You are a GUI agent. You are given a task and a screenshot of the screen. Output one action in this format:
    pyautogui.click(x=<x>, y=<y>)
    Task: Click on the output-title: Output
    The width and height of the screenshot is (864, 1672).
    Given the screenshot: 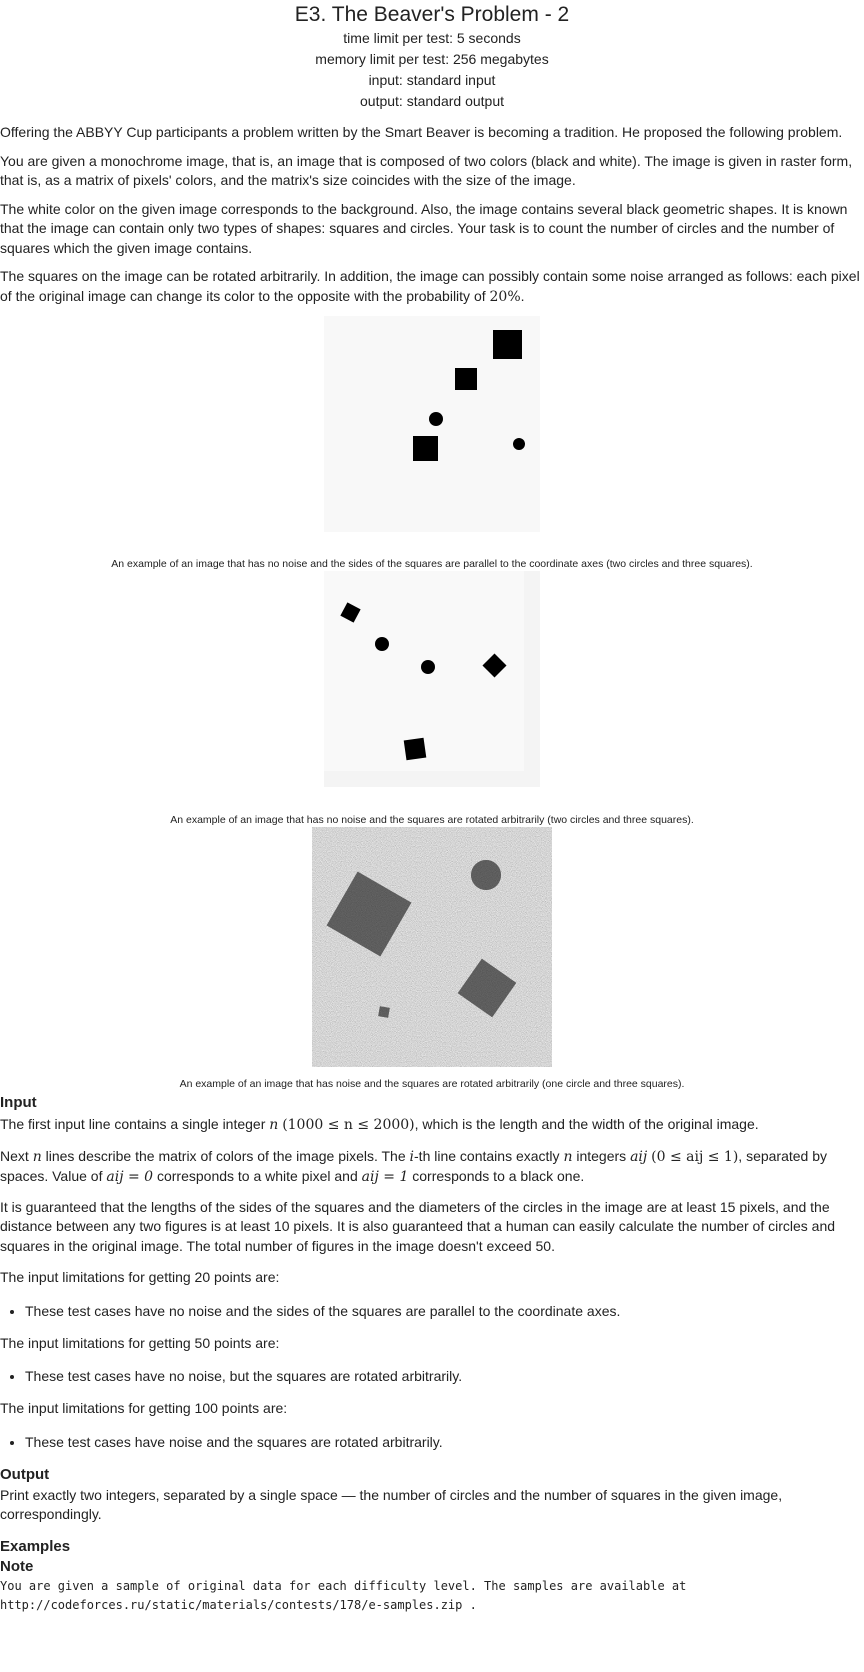 What is the action you would take?
    pyautogui.click(x=25, y=1474)
    